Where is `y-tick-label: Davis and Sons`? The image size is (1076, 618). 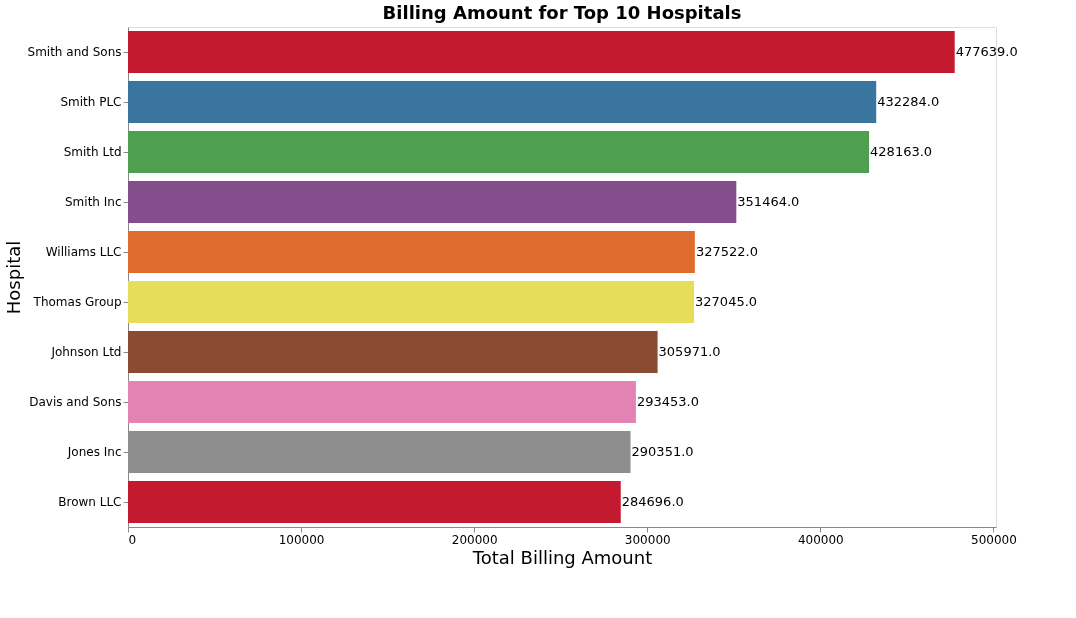 y-tick-label: Davis and Sons is located at coordinates (75, 402).